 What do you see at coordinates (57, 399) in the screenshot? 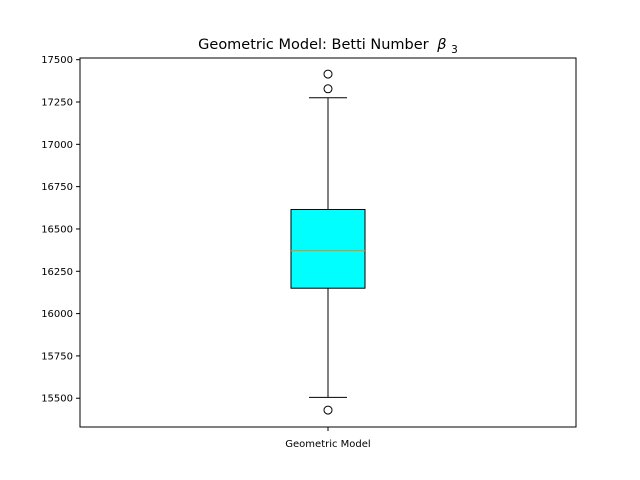
I see `y-tick-label: 15500` at bounding box center [57, 399].